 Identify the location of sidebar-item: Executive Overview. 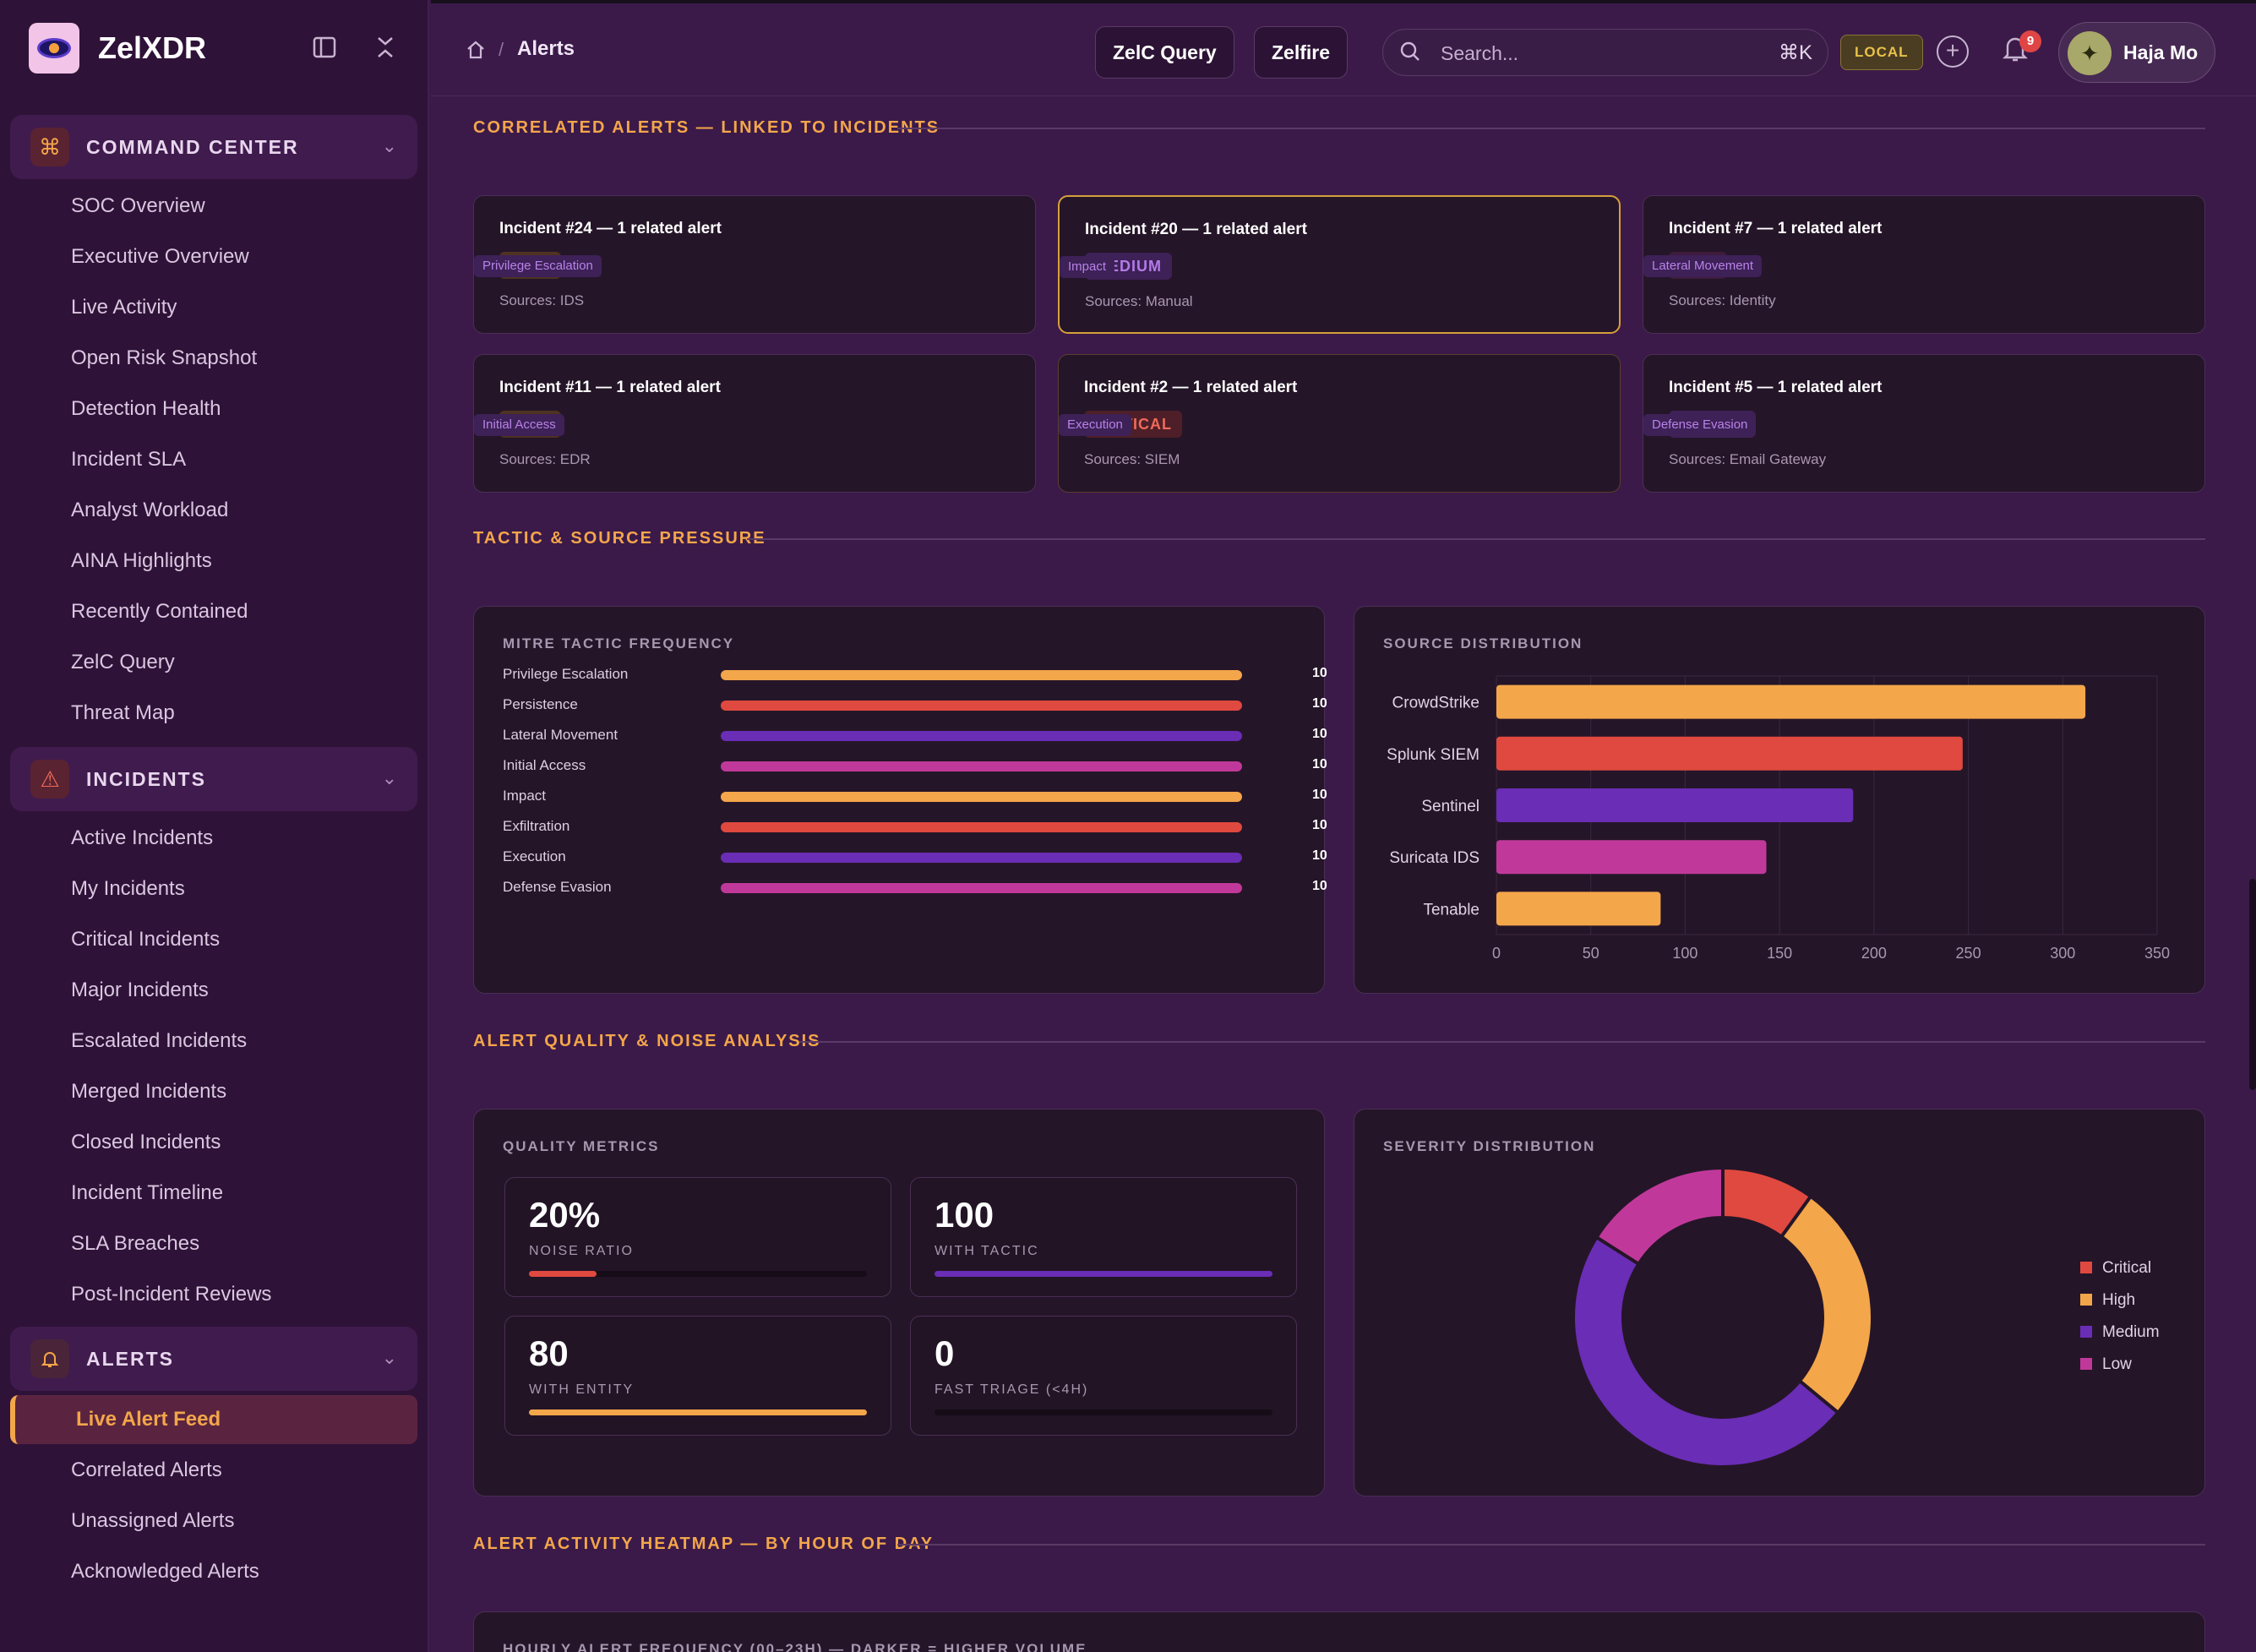
(160, 256).